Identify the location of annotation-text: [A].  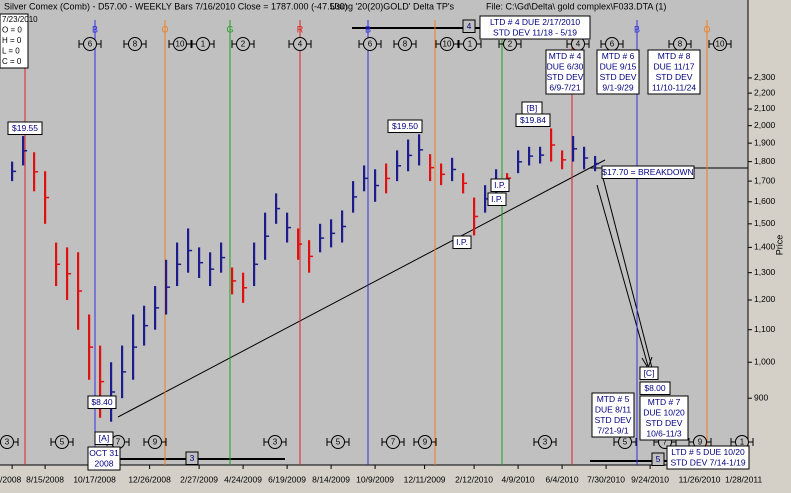
(104, 438).